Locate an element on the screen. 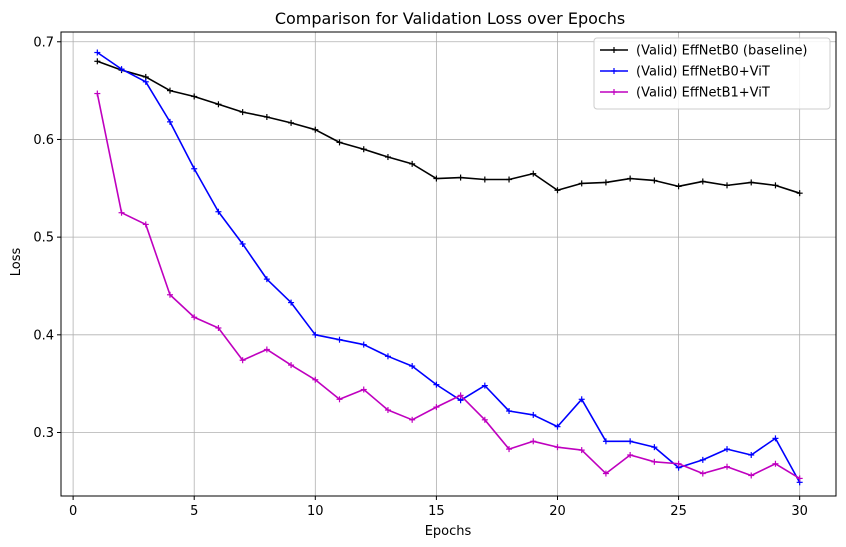  y-tick-label: 0.4 is located at coordinates (43, 335).